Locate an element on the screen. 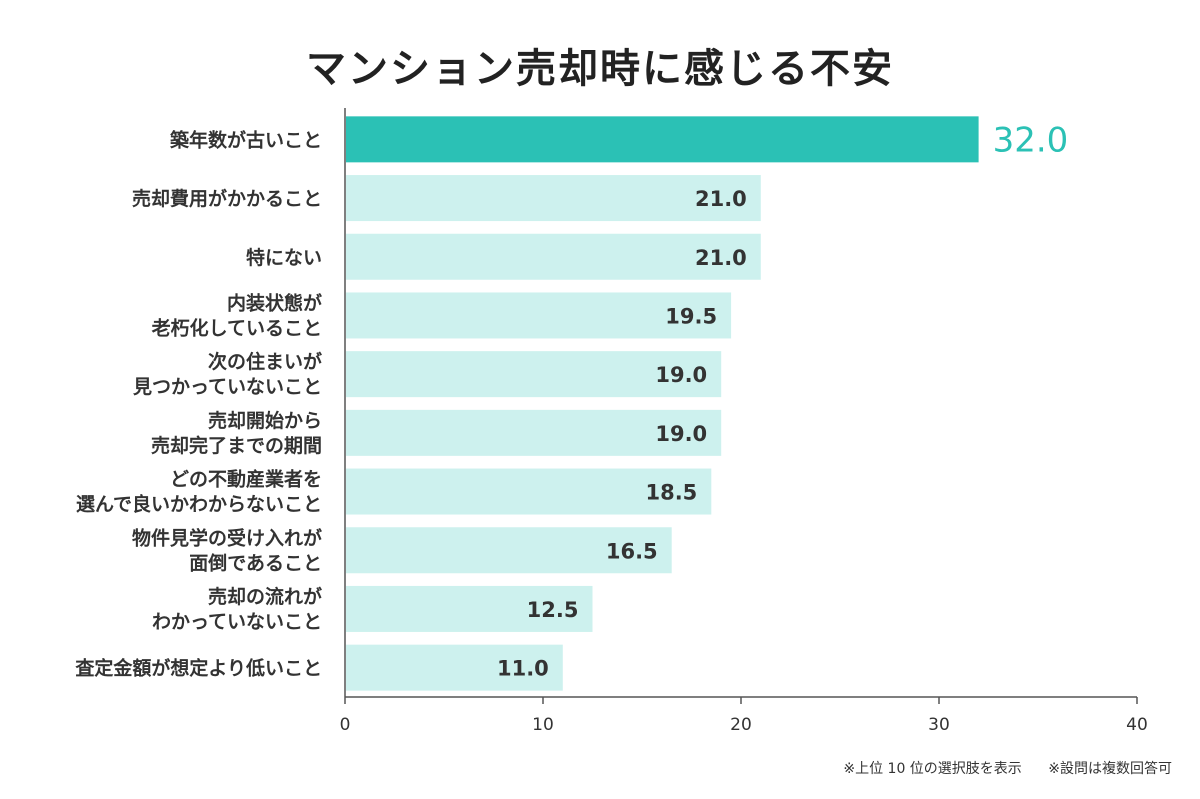 This screenshot has height=799, width=1200. category-label-8-line-1: わかっていないこと is located at coordinates (237, 622).